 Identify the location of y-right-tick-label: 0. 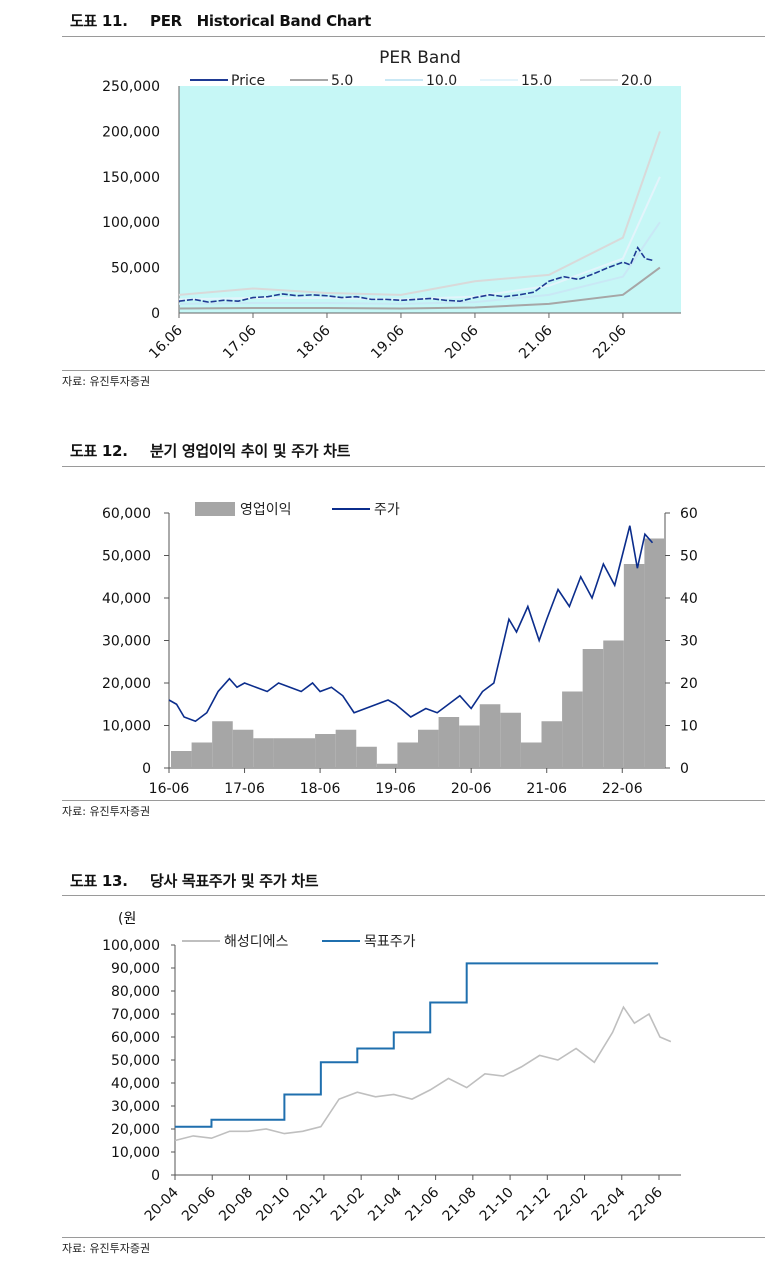
(684, 769).